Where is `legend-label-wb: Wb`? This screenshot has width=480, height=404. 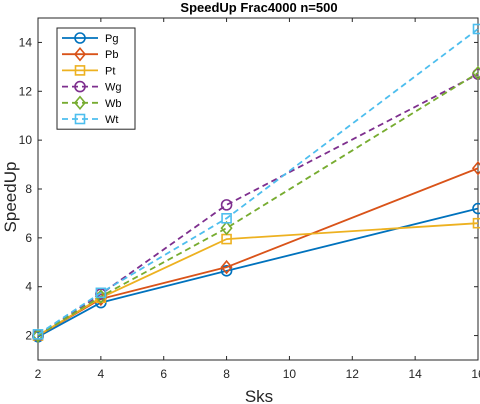
legend-label-wb: Wb is located at coordinates (113, 104).